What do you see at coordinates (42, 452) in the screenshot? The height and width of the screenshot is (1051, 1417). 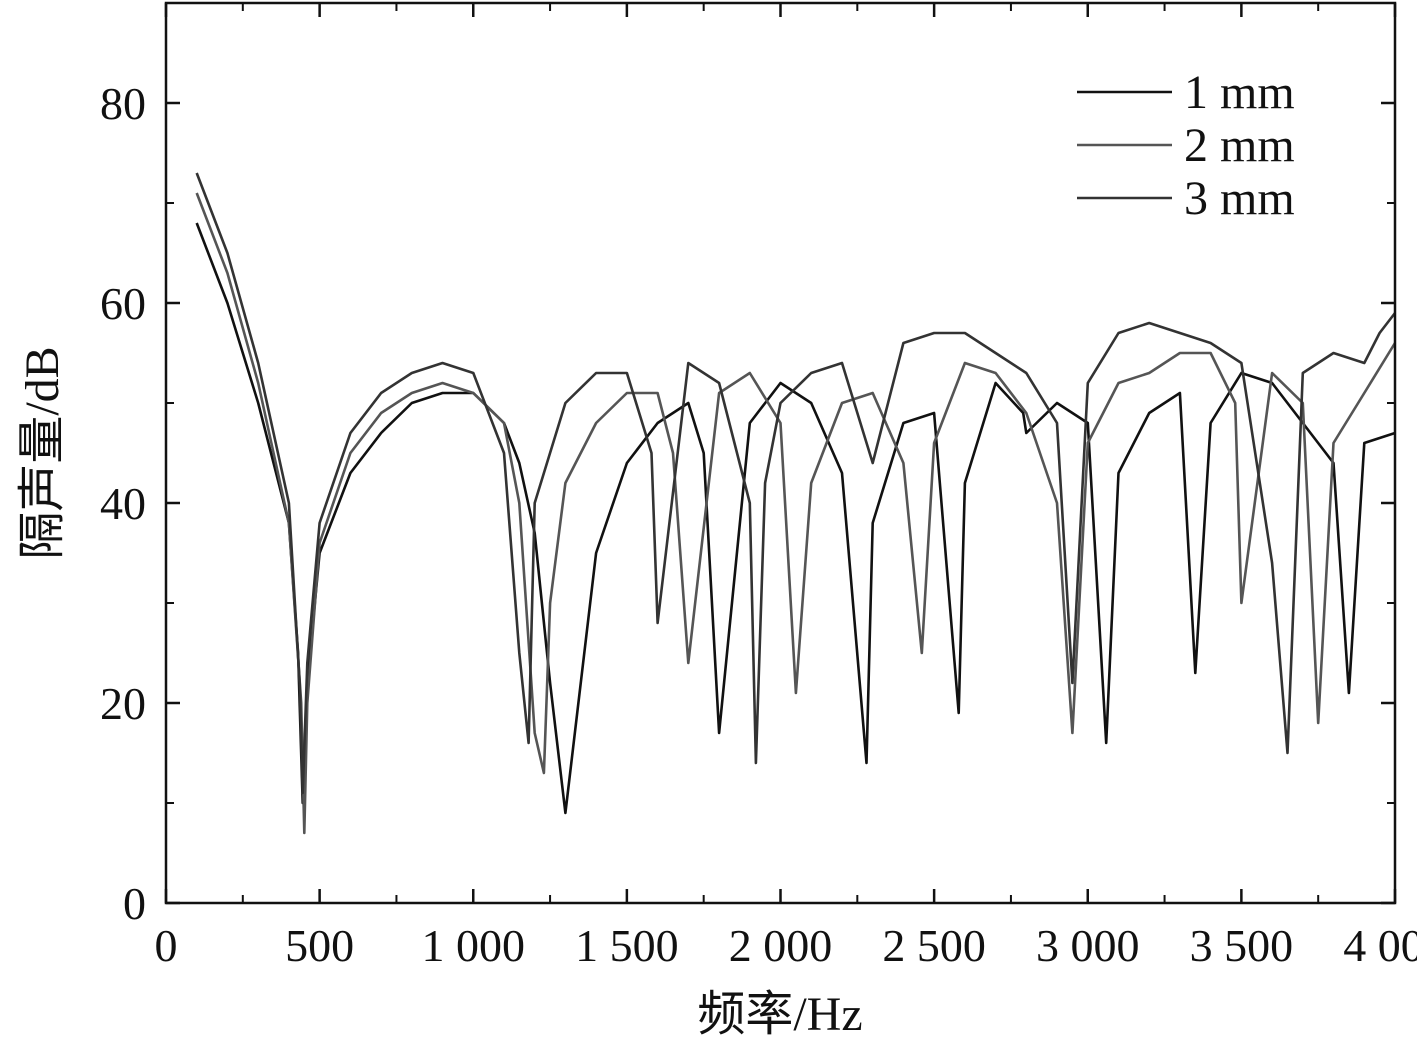 I see `y-axis-title: 隔声量/dB` at bounding box center [42, 452].